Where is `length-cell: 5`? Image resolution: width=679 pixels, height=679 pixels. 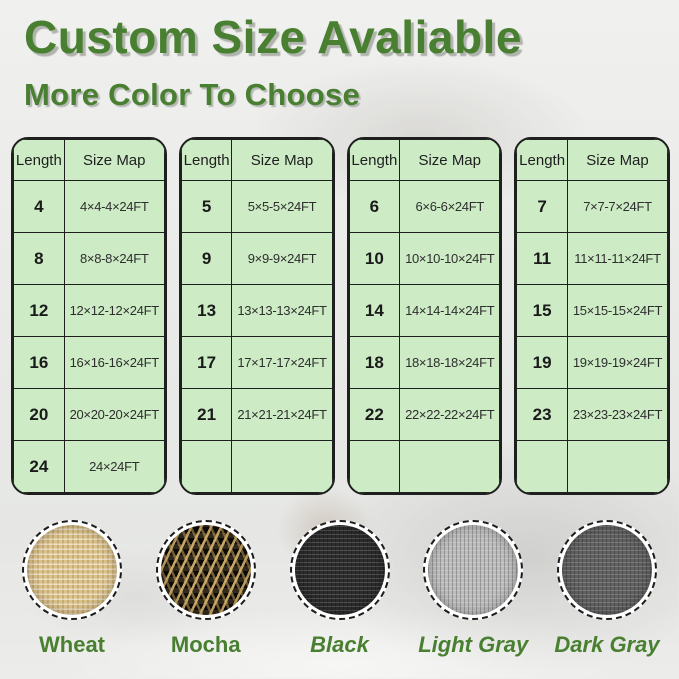
length-cell: 5 is located at coordinates (206, 206).